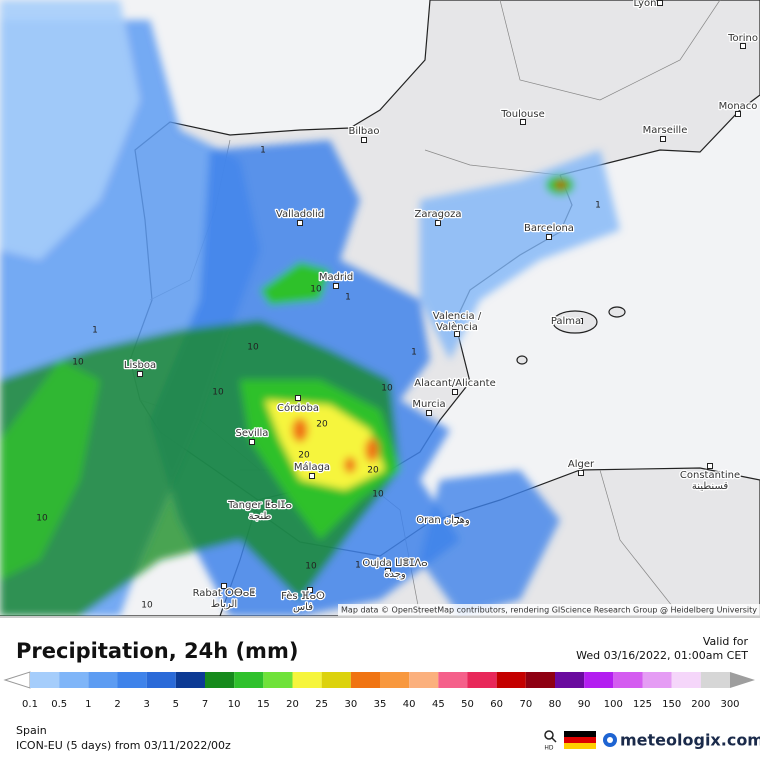  I want to click on city-label: Rabat ⵔⴱⴰⵟ, so click(224, 593).